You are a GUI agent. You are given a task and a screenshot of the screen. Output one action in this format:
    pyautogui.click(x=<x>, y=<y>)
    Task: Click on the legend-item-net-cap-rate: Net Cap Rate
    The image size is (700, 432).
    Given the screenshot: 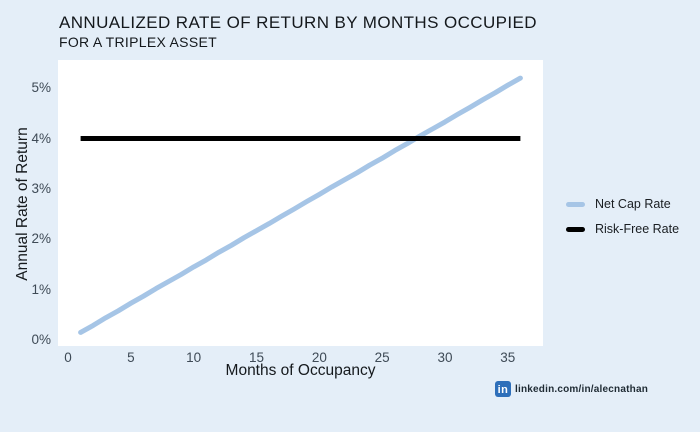 What is the action you would take?
    pyautogui.click(x=622, y=204)
    